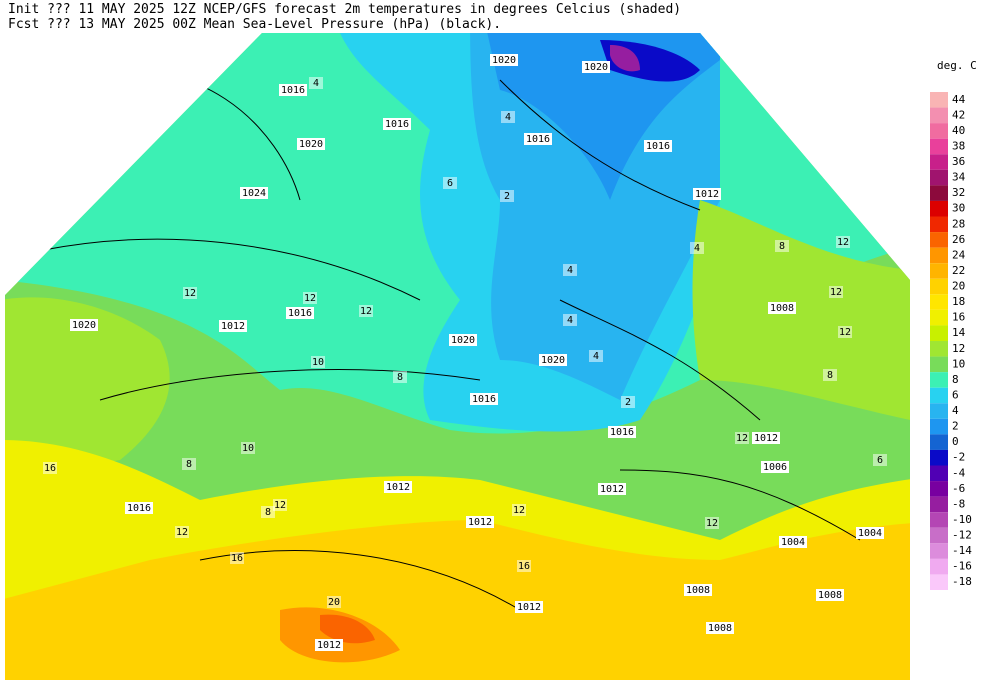 This screenshot has height=680, width=1000. What do you see at coordinates (962, 550) in the screenshot?
I see `legend-label: -14` at bounding box center [962, 550].